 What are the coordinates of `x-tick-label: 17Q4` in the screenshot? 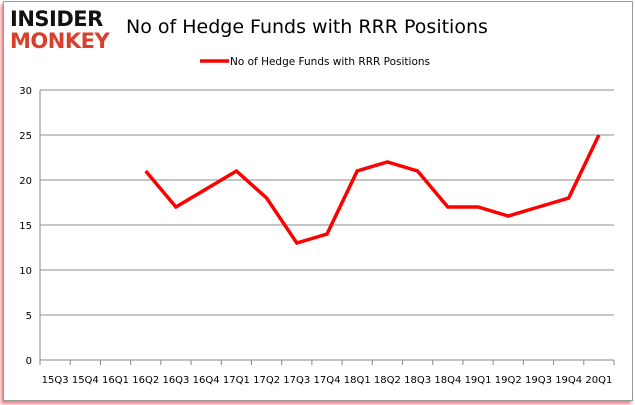 It's located at (327, 380).